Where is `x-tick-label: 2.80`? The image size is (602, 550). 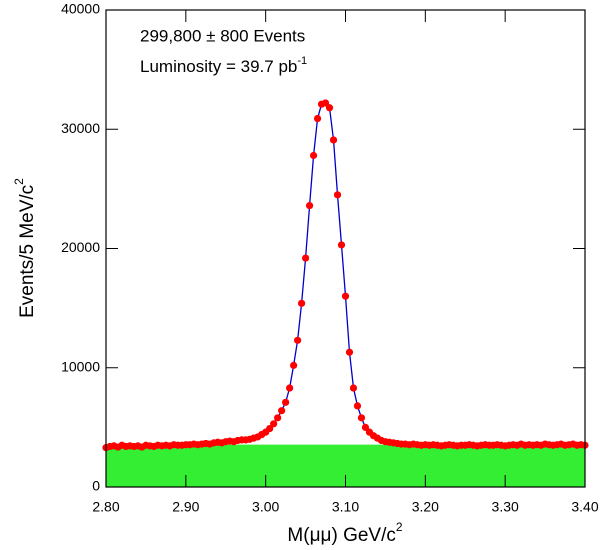
x-tick-label: 2.80 is located at coordinates (105, 507).